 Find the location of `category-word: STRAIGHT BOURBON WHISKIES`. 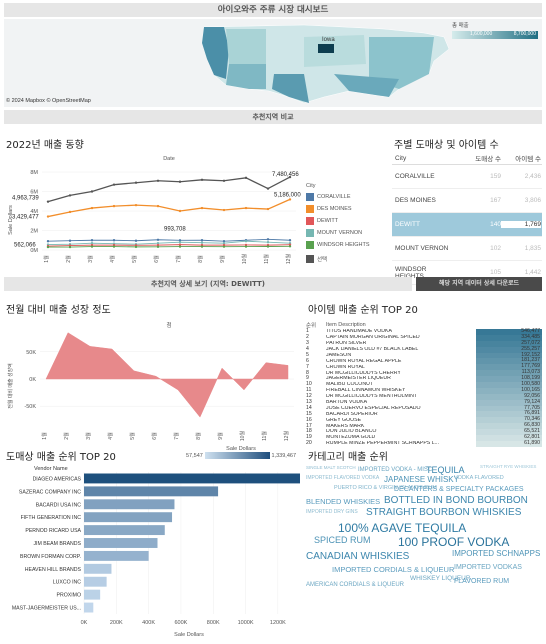

category-word: STRAIGHT BOURBON WHISKIES is located at coordinates (444, 512).